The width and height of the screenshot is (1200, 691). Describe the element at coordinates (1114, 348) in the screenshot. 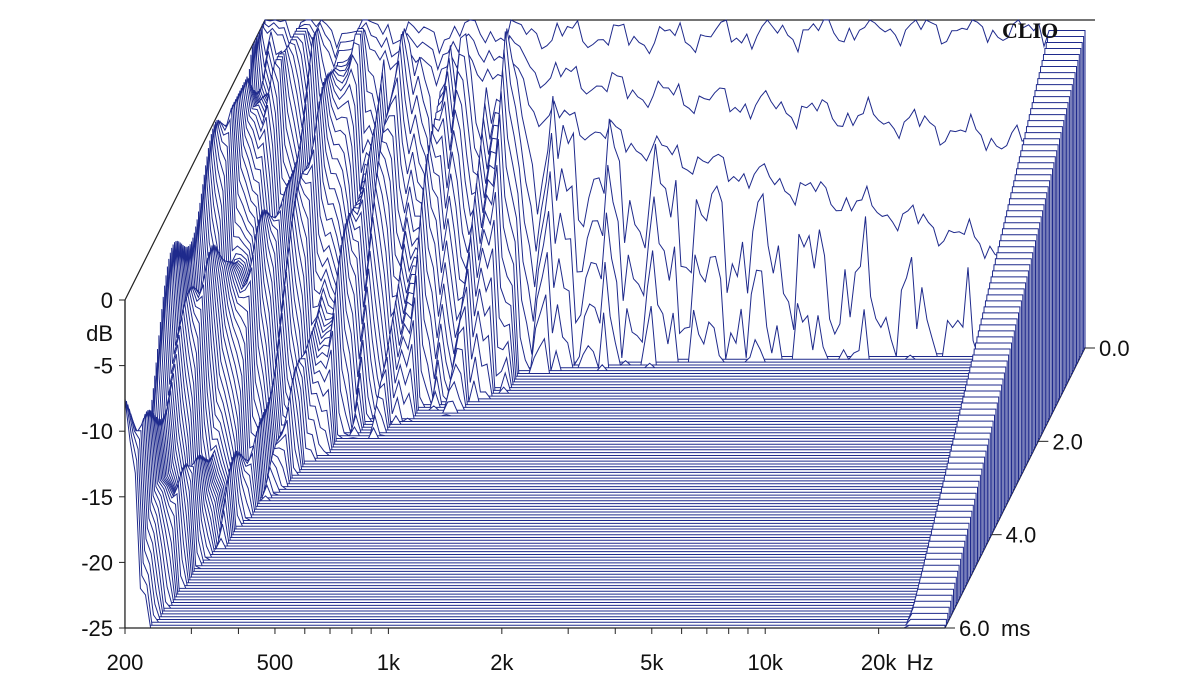

I see `time-tick-label: 0.0` at that location.